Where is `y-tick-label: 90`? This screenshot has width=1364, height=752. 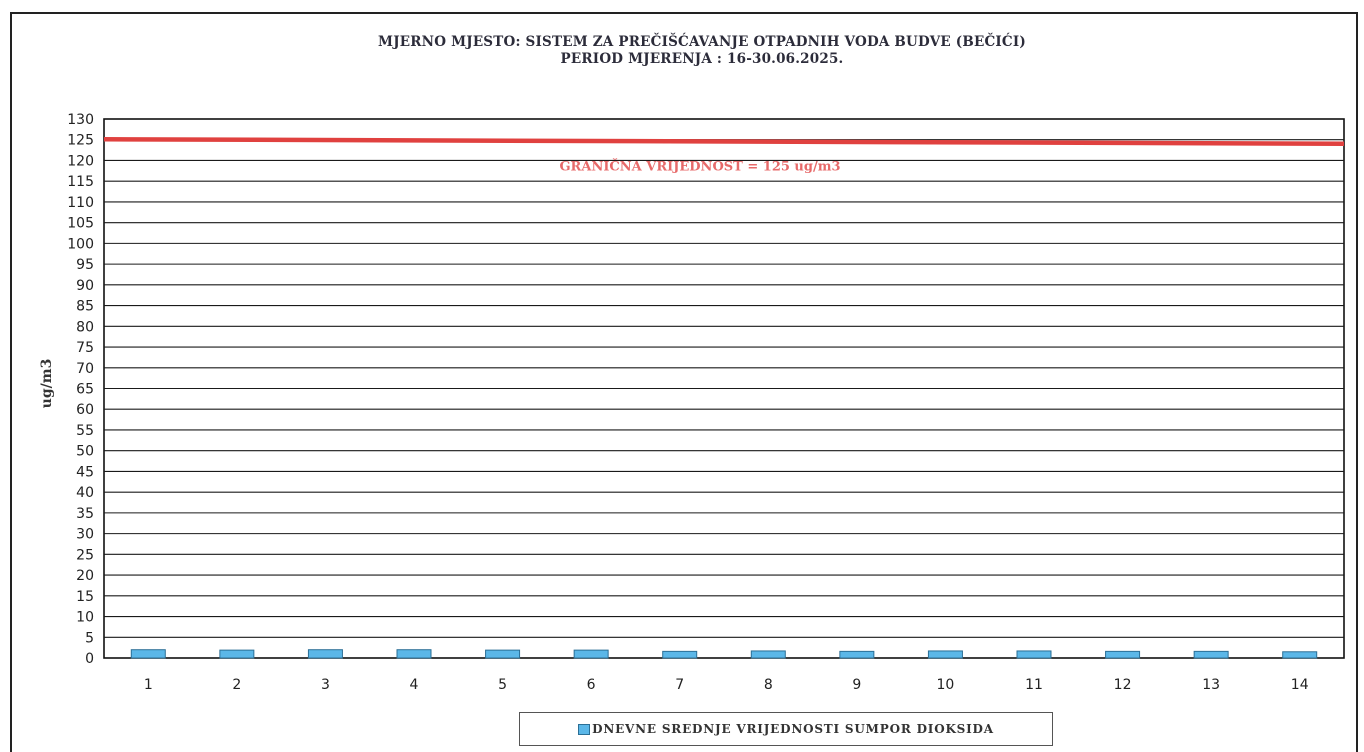
y-tick-label: 90 is located at coordinates (85, 286).